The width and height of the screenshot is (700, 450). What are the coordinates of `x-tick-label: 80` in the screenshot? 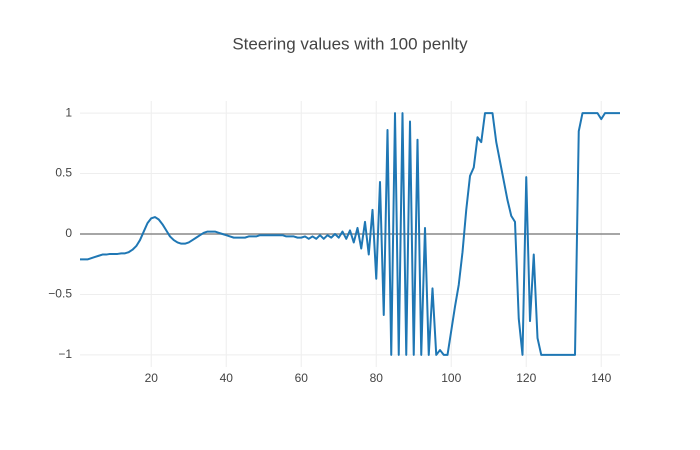 It's located at (377, 378).